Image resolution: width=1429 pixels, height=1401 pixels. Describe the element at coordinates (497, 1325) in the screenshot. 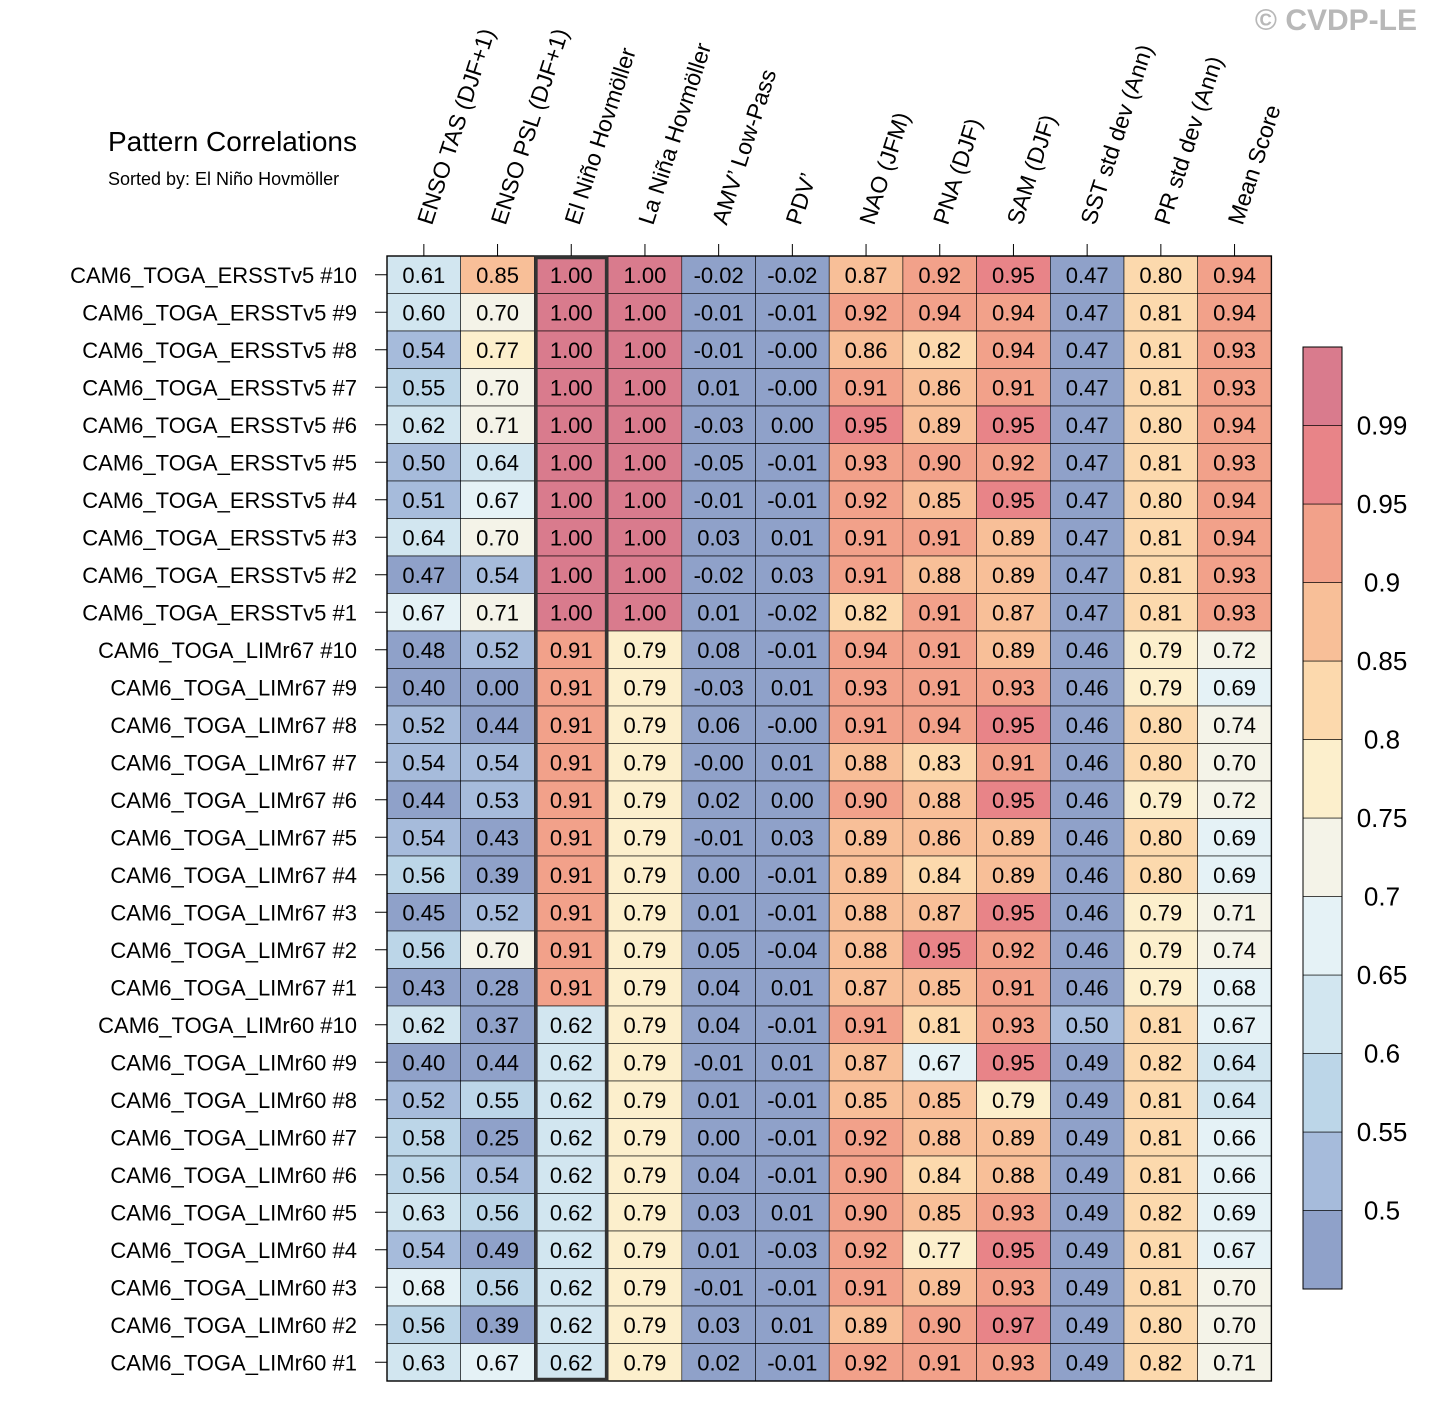

I see `cell-value: 0.39` at that location.